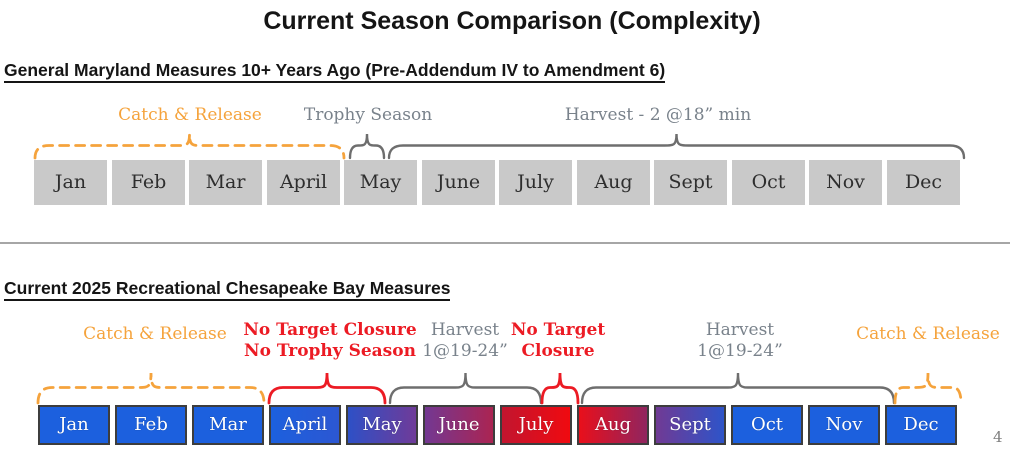  Describe the element at coordinates (155, 334) in the screenshot. I see `label-catch-release-winter: Catch & Release` at that location.